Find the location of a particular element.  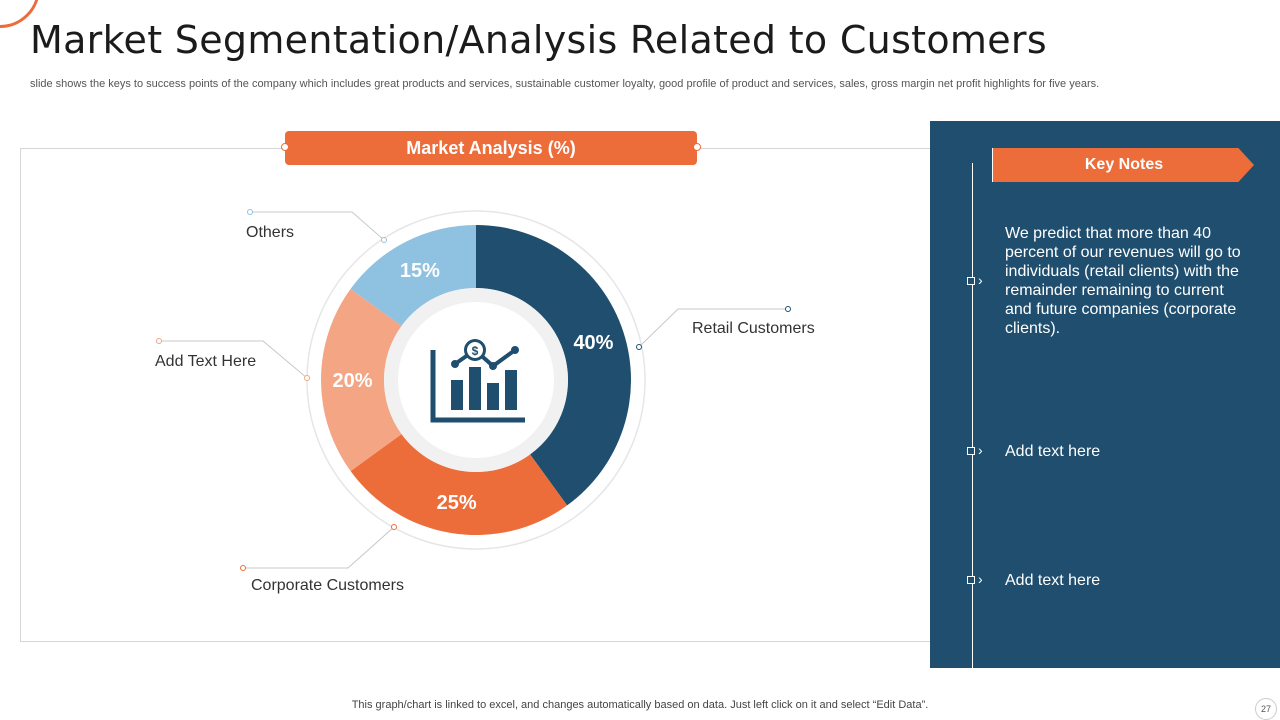

banner-right-dot is located at coordinates (697, 147).